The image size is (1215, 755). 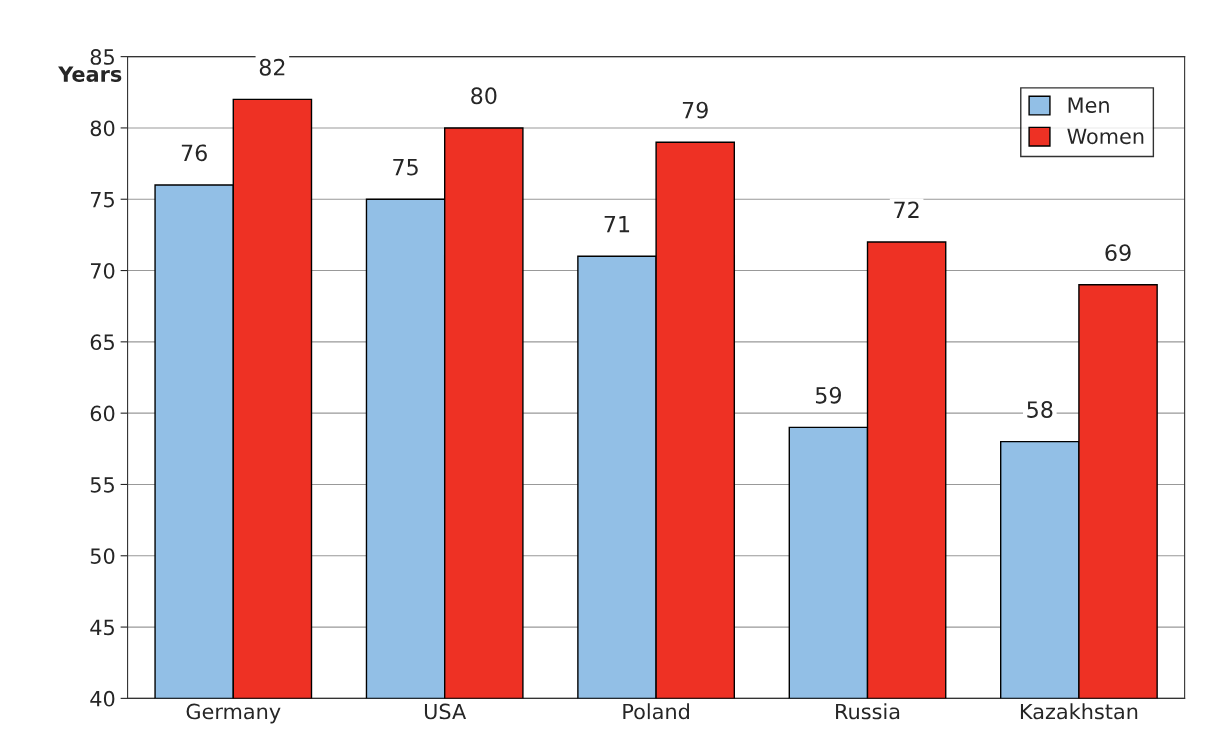 What do you see at coordinates (194, 153) in the screenshot?
I see `data-label: 76` at bounding box center [194, 153].